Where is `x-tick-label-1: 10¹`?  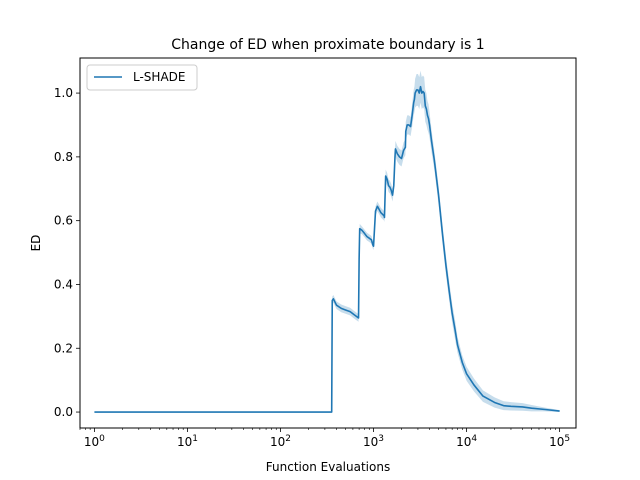 x-tick-label-1: 10¹ is located at coordinates (187, 441).